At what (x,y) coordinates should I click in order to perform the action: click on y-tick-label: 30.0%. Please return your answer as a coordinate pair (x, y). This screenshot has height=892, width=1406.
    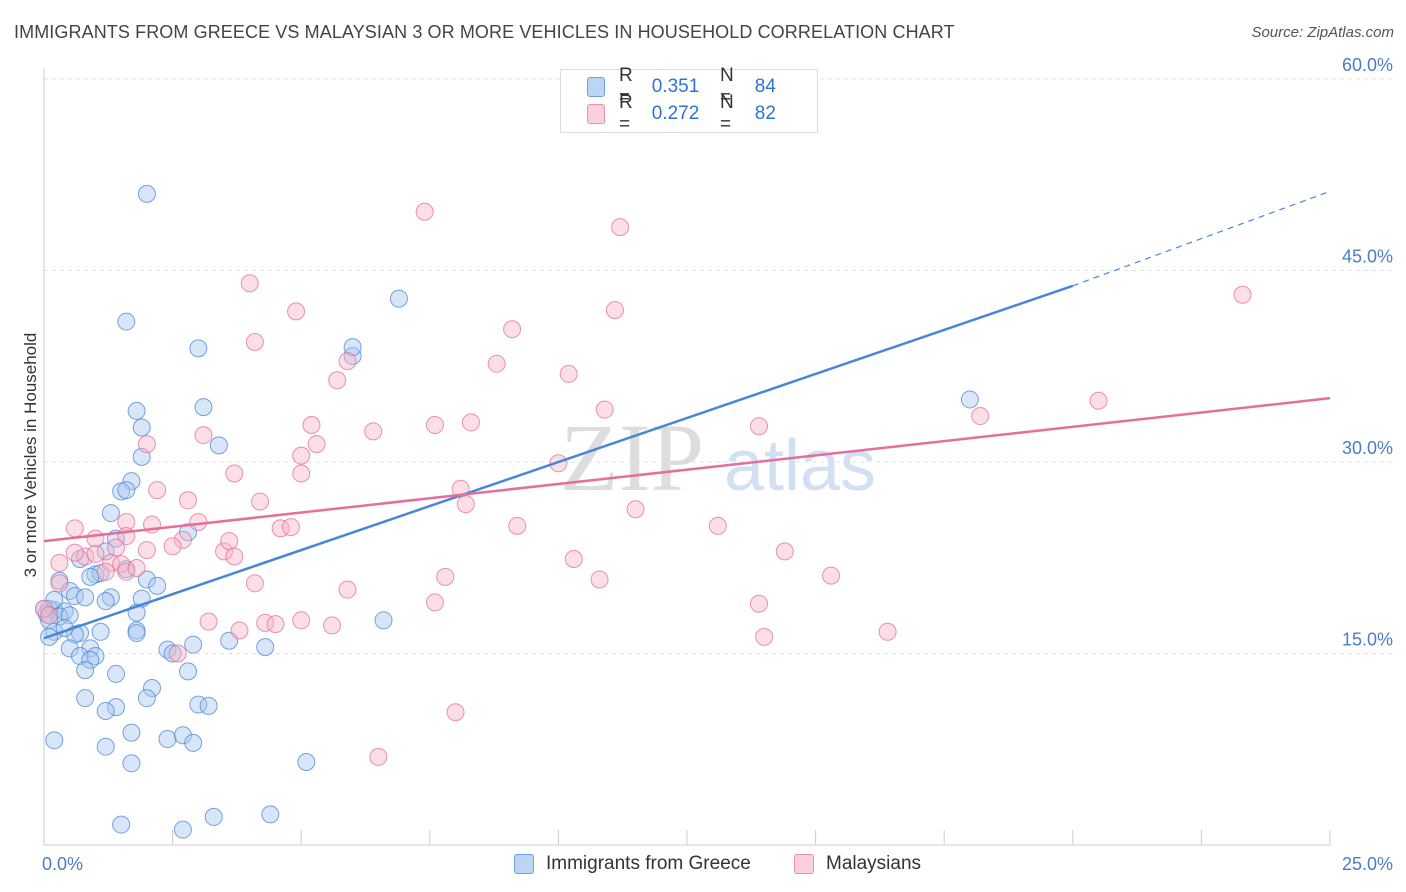
    Looking at the image, I should click on (1367, 448).